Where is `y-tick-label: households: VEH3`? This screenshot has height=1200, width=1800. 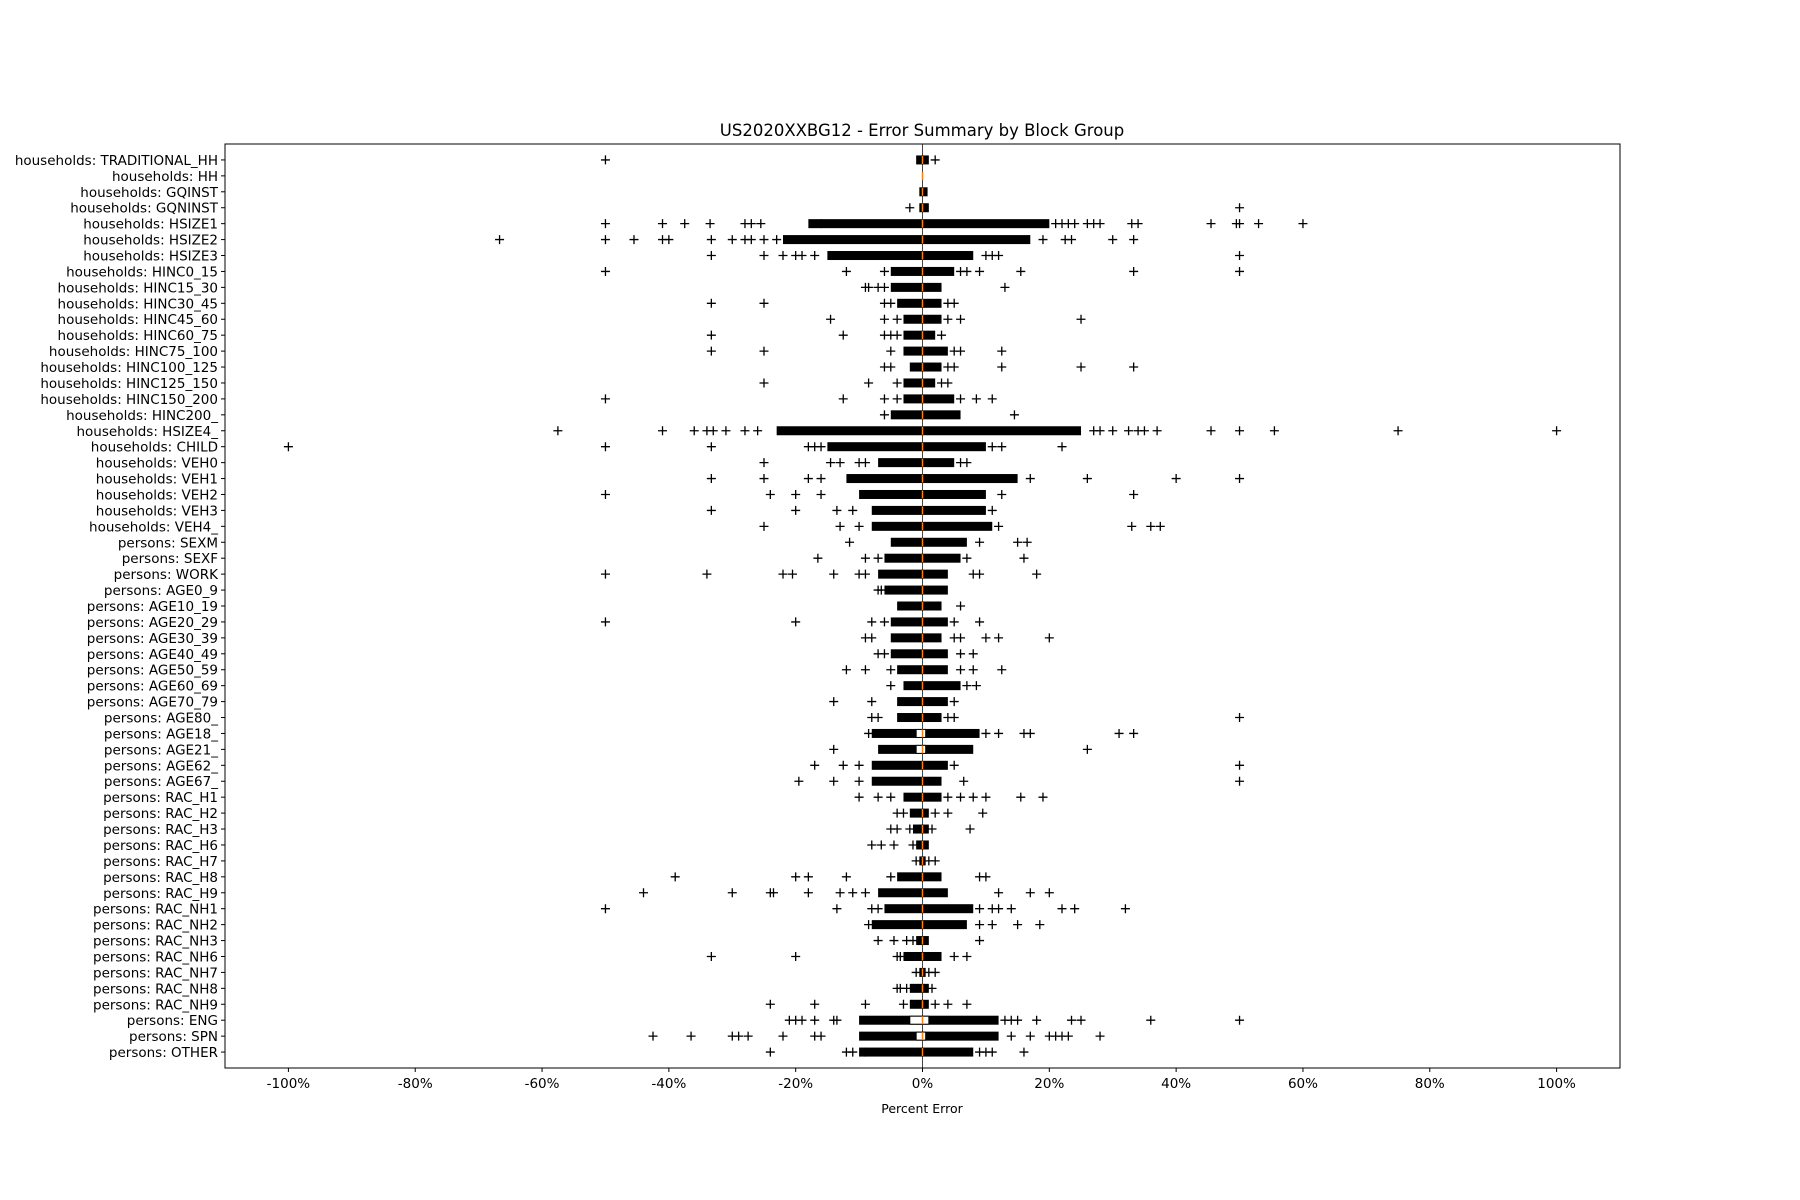 y-tick-label: households: VEH3 is located at coordinates (157, 511).